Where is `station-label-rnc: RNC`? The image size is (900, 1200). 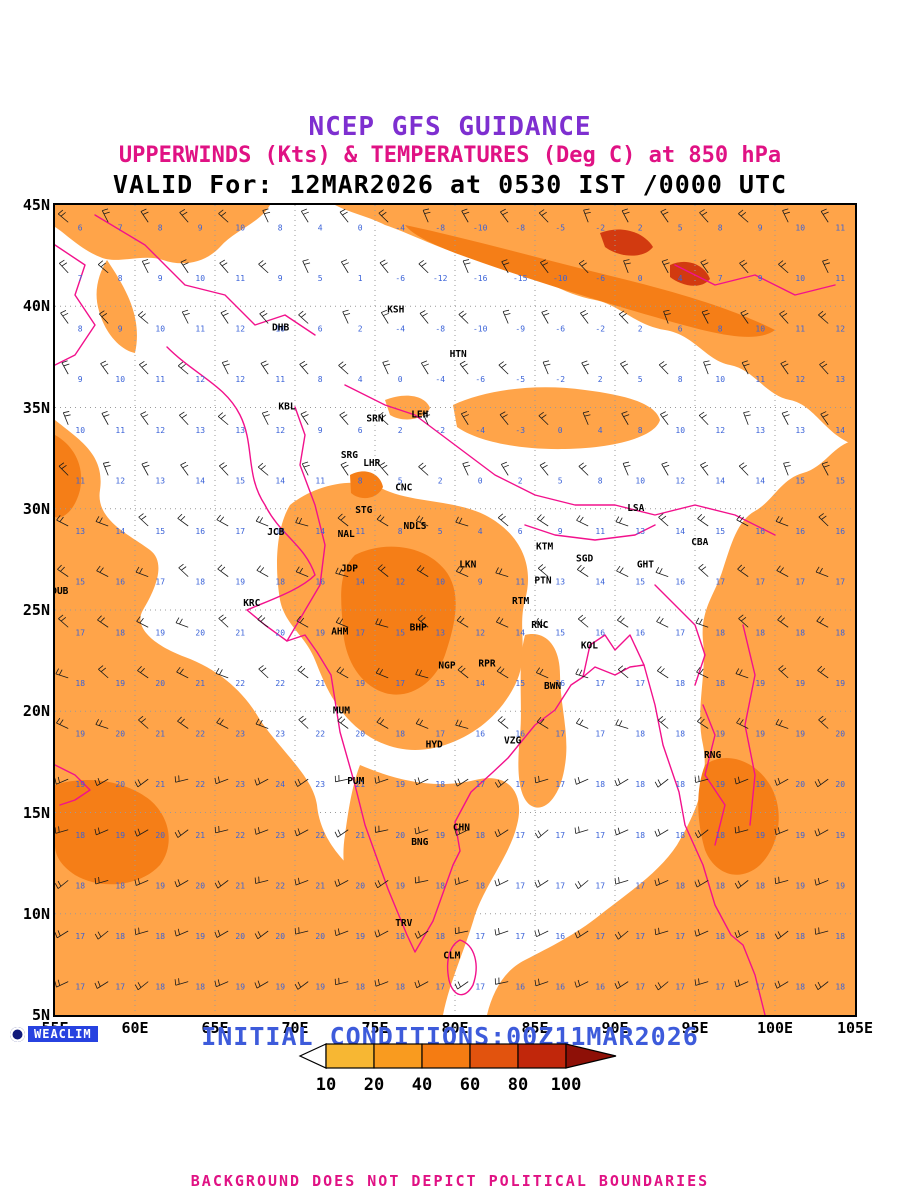 station-label-rnc: RNC is located at coordinates (539, 625).